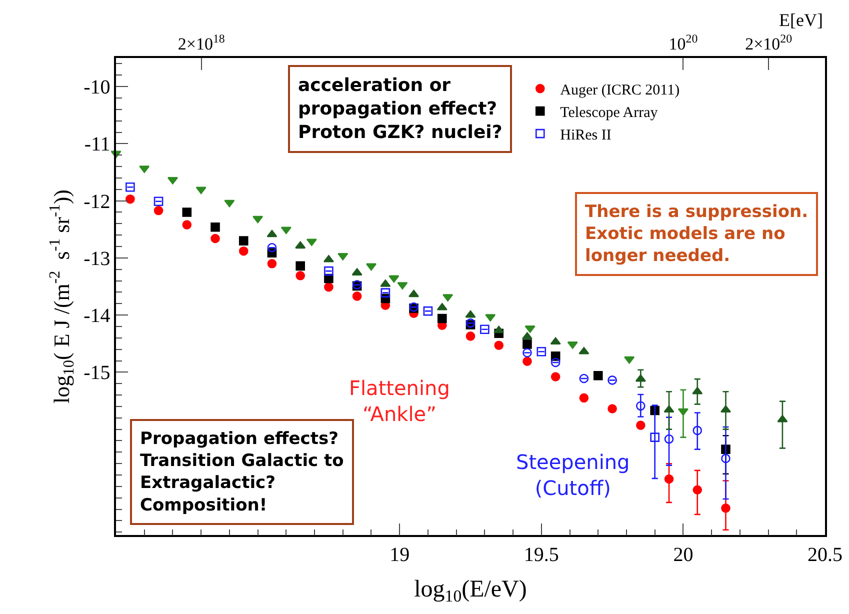 This screenshot has height=614, width=849. What do you see at coordinates (541, 555) in the screenshot?
I see `x-tick-label: 19.5` at bounding box center [541, 555].